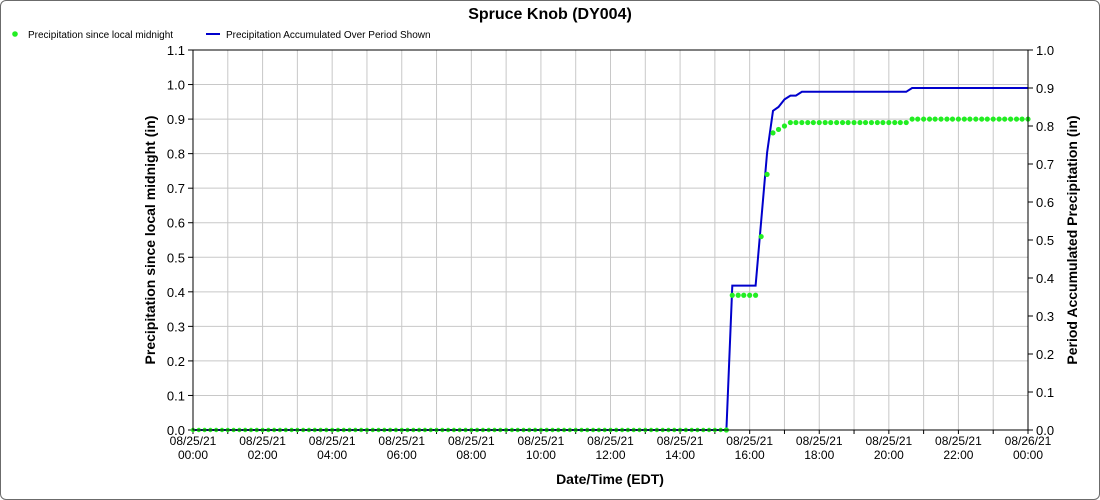  I want to click on y-axis-left-label: Precipitation since local midnight (in), so click(150, 240).